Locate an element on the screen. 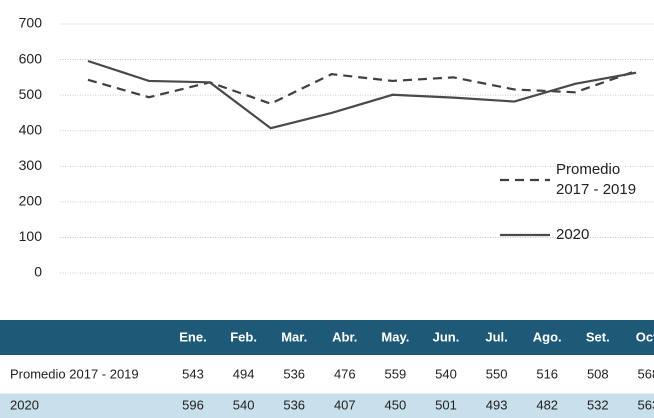 The height and width of the screenshot is (418, 654). table-header: Oct. is located at coordinates (645, 336).